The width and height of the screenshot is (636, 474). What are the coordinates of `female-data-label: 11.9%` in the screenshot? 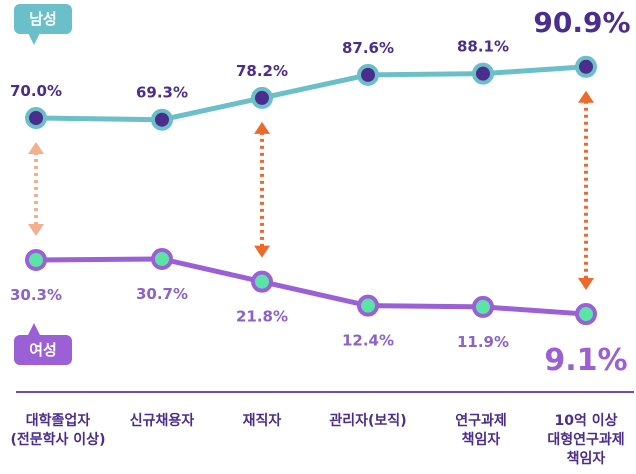 It's located at (483, 342).